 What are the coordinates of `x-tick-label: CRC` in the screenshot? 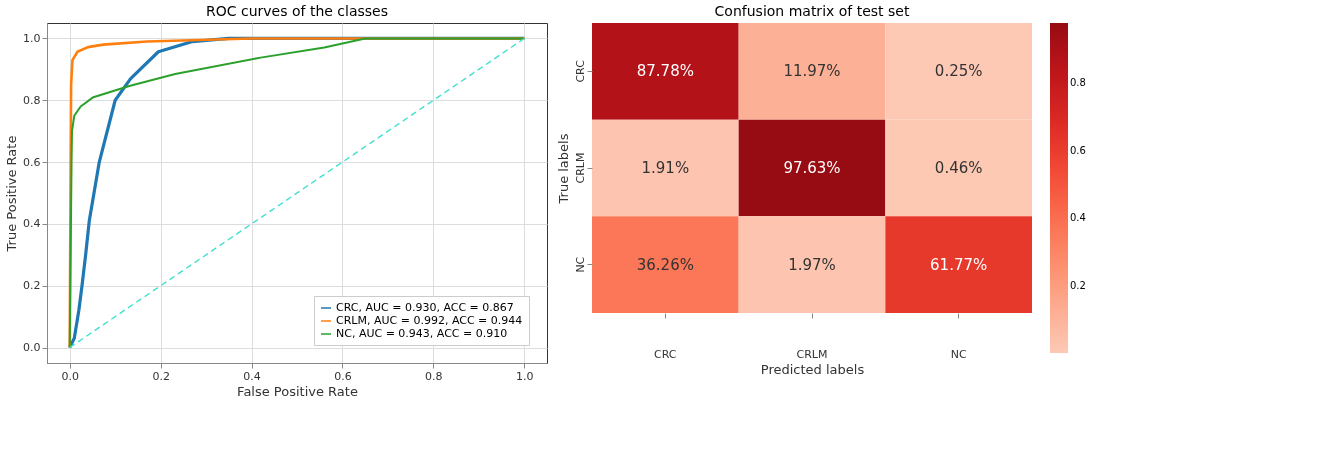 It's located at (665, 354).